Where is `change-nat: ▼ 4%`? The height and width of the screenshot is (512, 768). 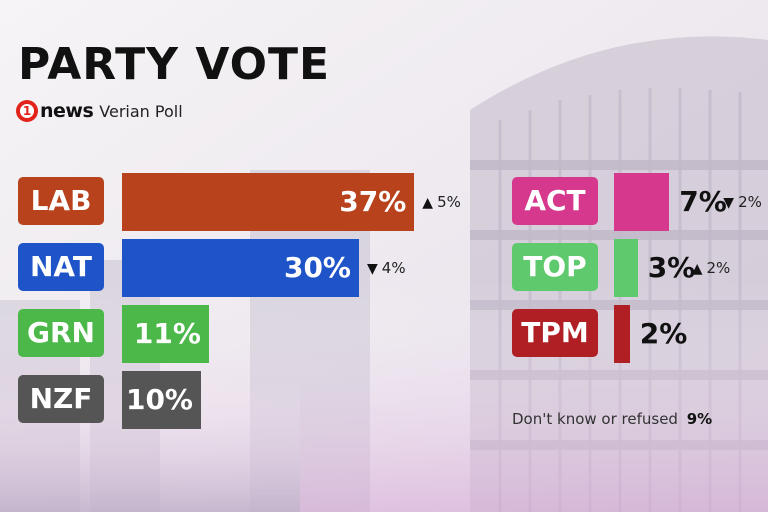
change-nat: ▼ 4% is located at coordinates (386, 268).